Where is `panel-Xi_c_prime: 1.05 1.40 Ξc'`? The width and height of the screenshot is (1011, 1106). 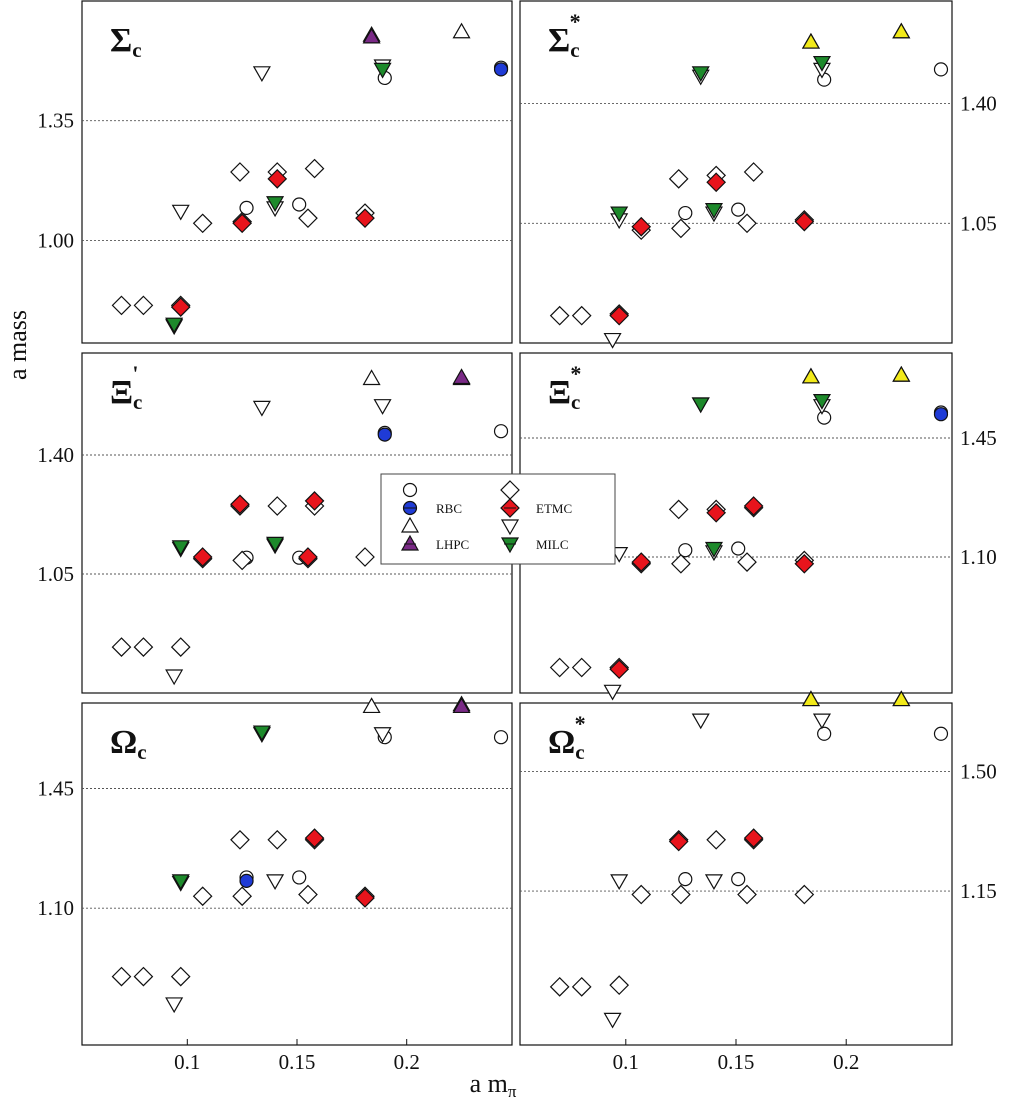 panel-Xi_c_prime: 1.05 1.40 Ξc' is located at coordinates (275, 523).